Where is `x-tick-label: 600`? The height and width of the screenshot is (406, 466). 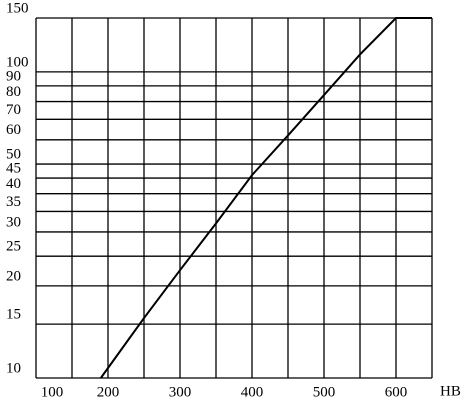 x-tick-label: 600 is located at coordinates (396, 392).